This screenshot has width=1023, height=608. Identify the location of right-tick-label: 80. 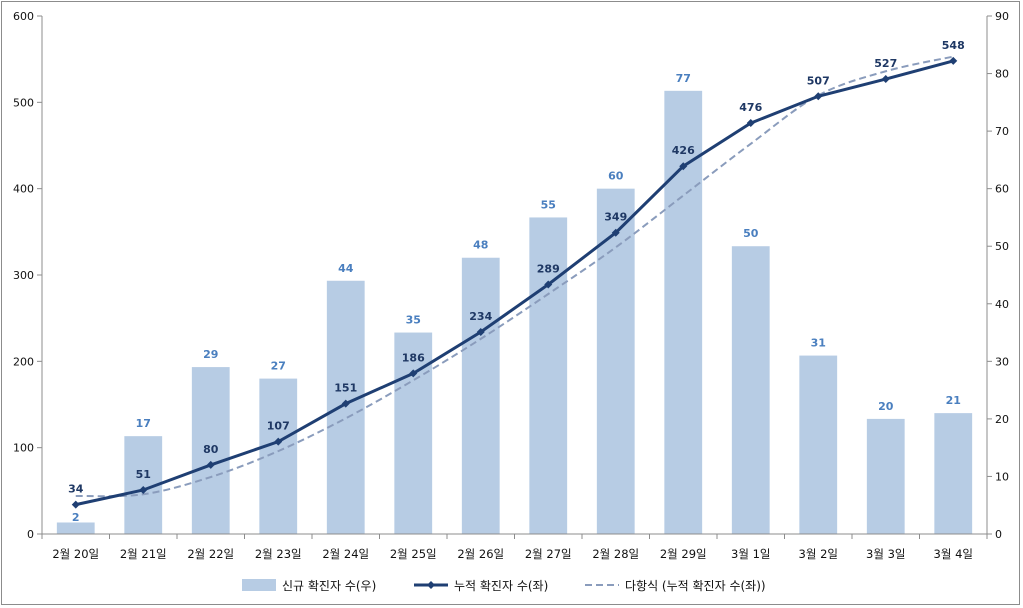
(1002, 74).